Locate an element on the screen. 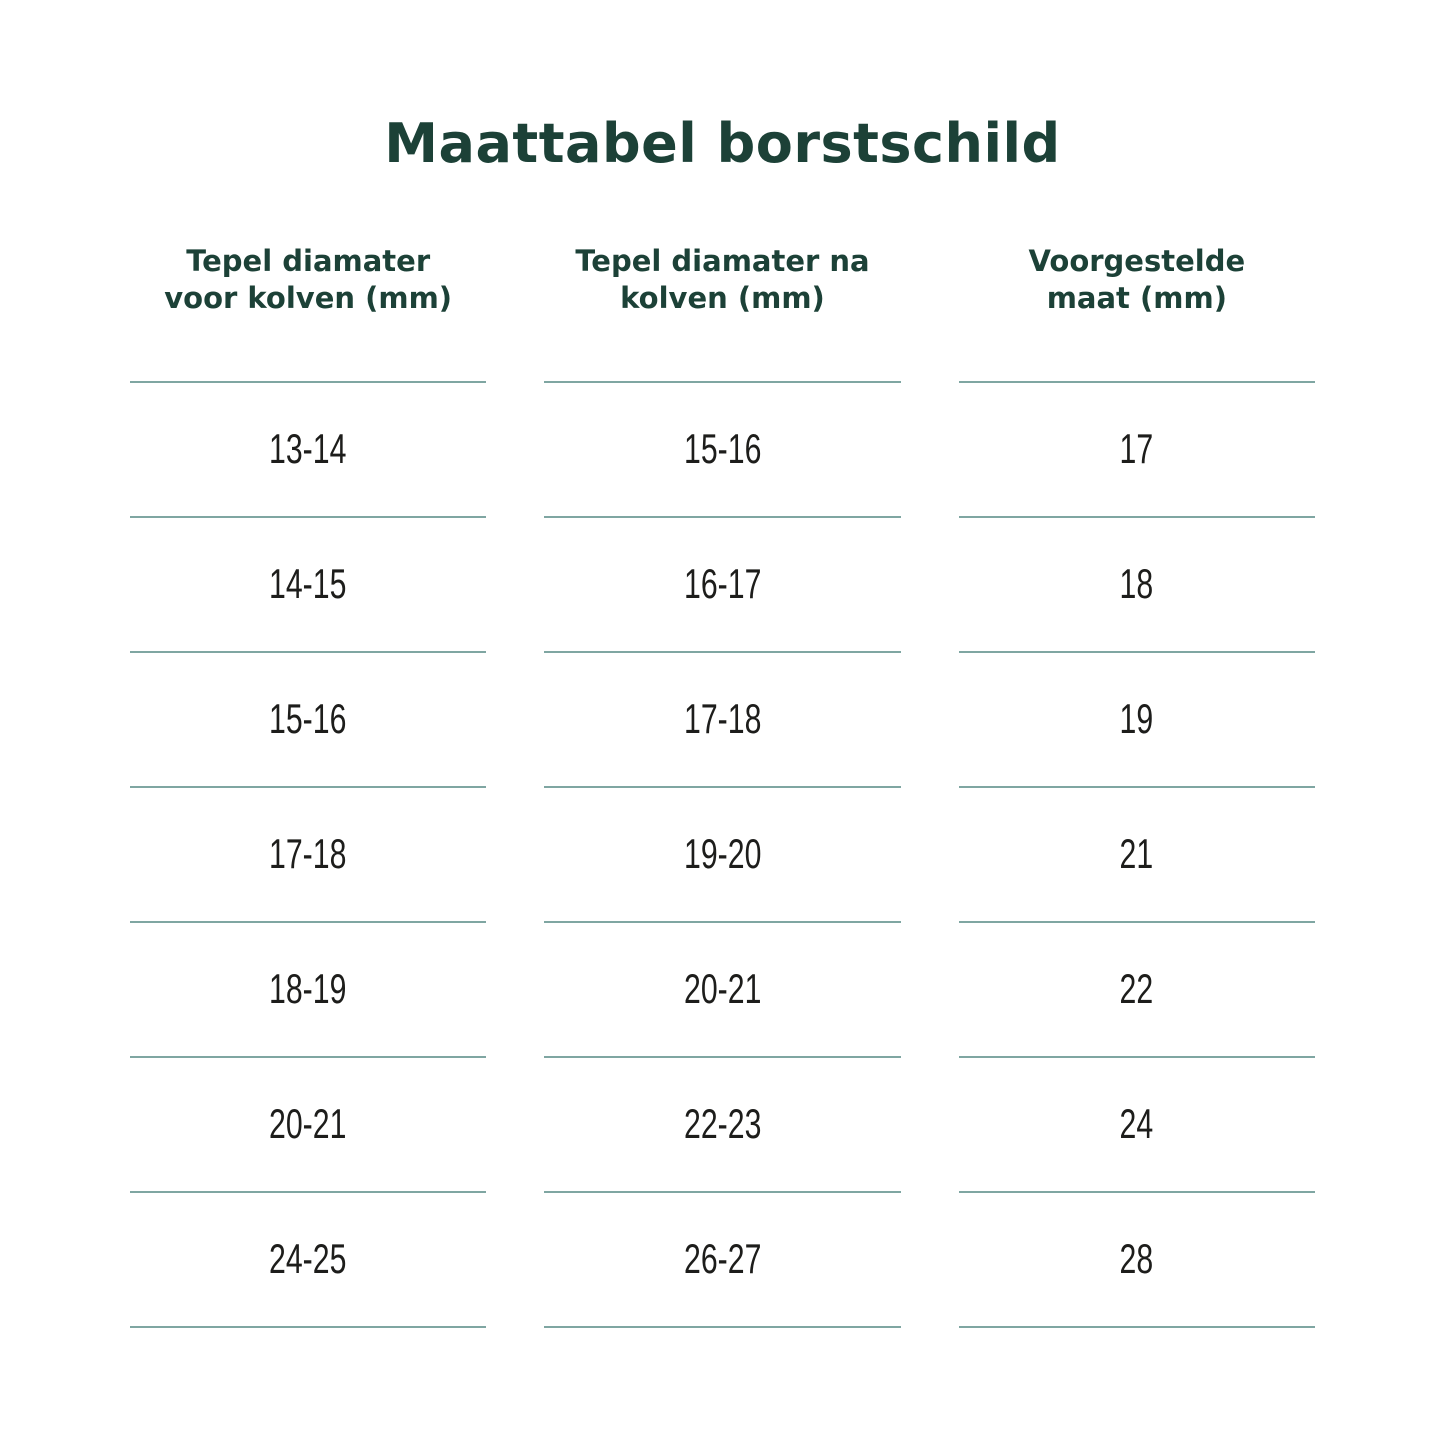 The height and width of the screenshot is (1445, 1445). cell-value: 22-23 is located at coordinates (722, 1124).